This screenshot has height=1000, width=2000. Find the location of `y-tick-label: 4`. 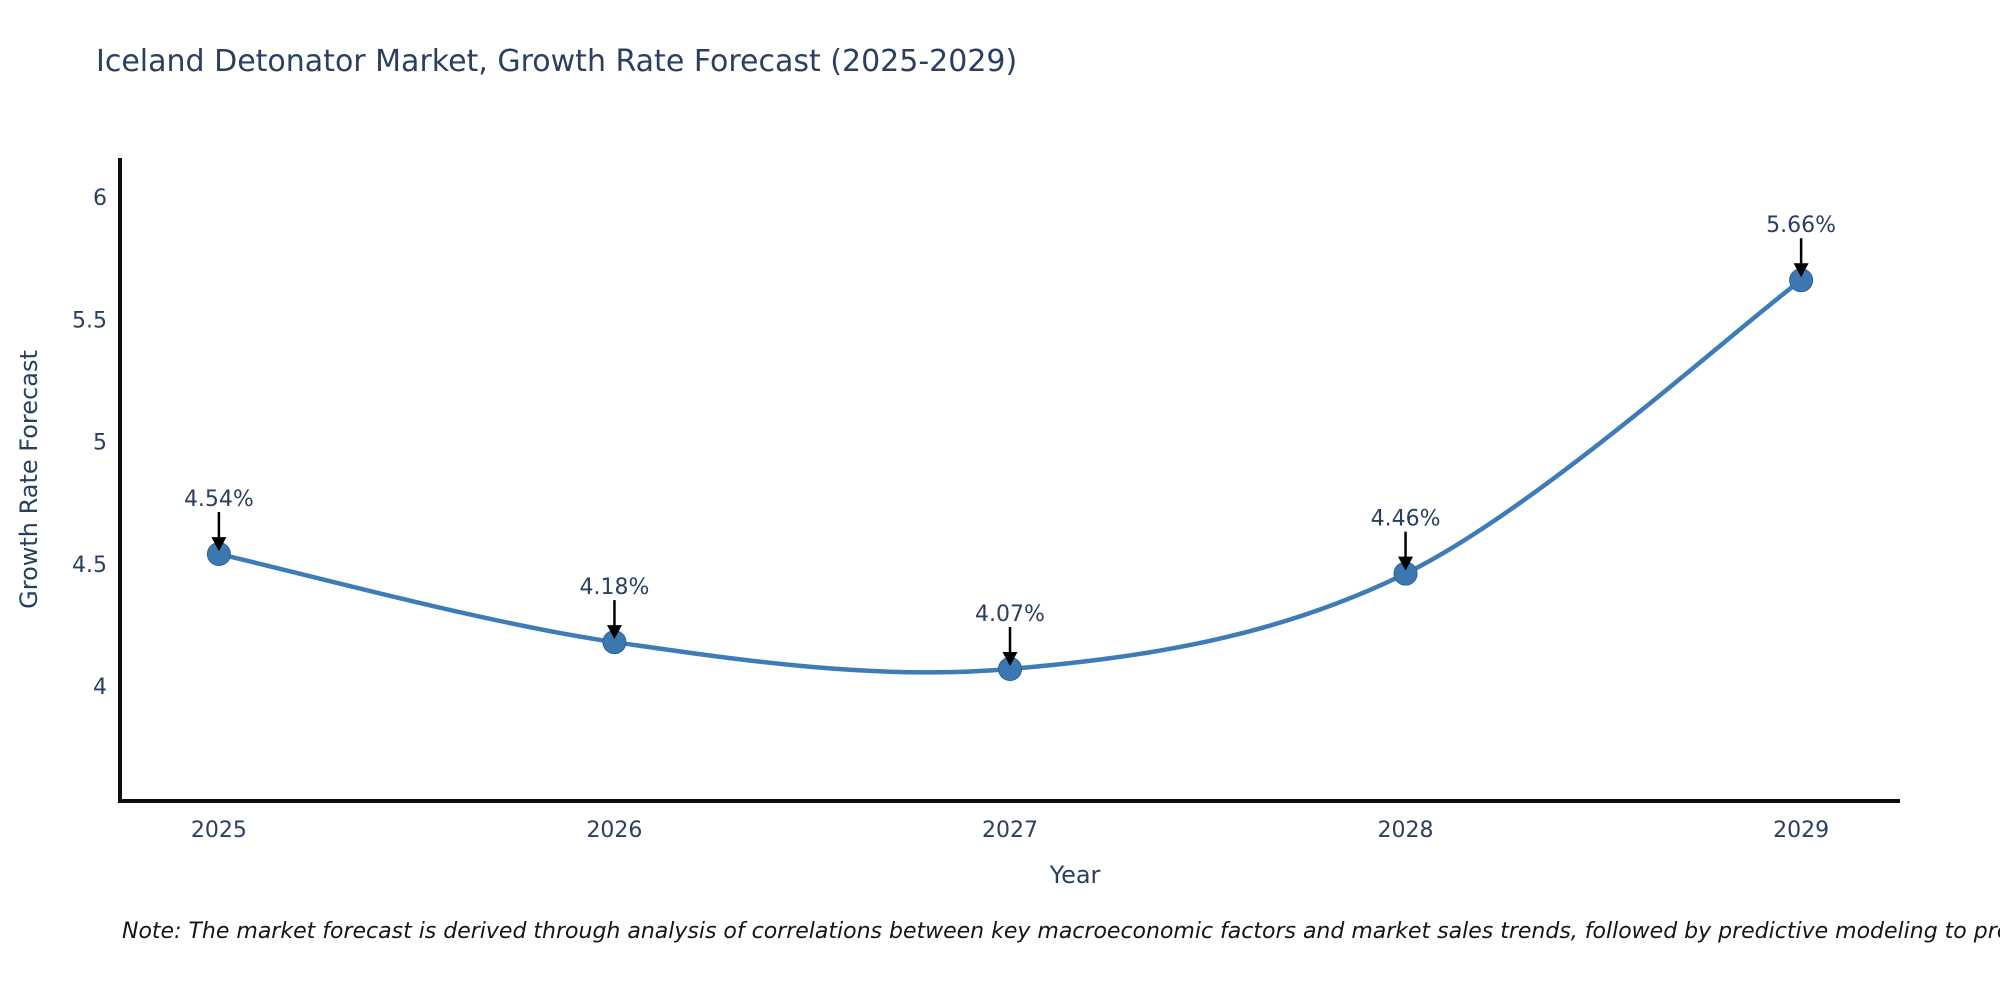

y-tick-label: 4 is located at coordinates (100, 687).